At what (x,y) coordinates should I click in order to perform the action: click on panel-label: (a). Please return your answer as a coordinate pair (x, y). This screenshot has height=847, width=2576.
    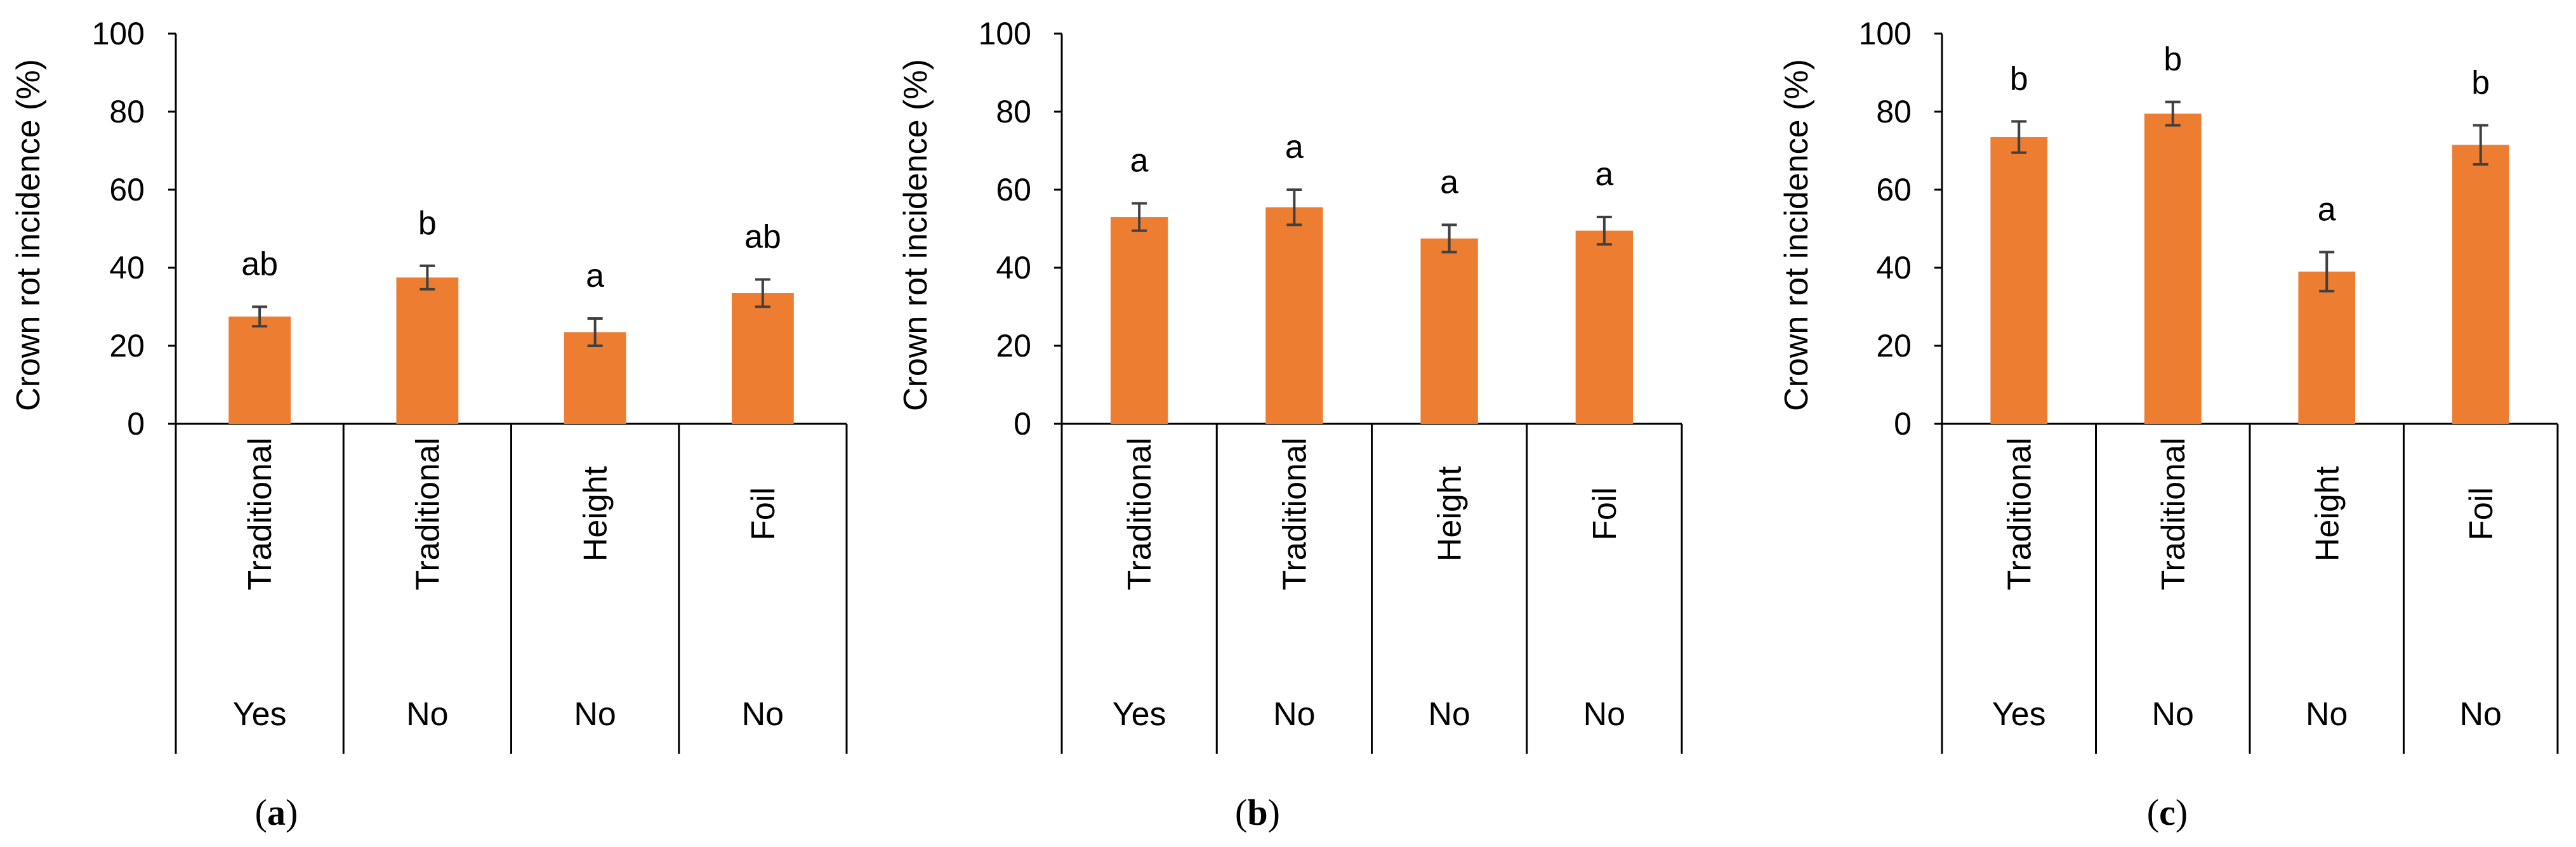
    Looking at the image, I should click on (276, 812).